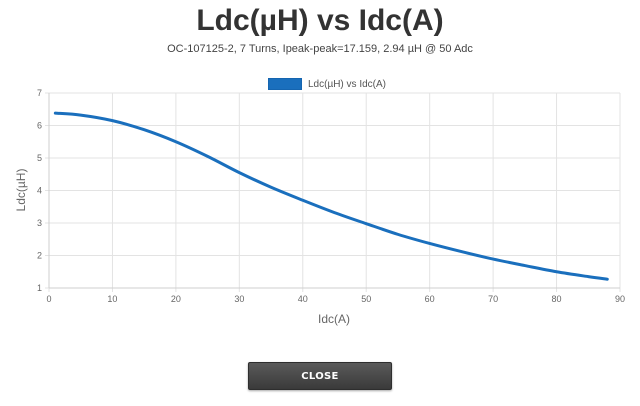 This screenshot has width=640, height=406. I want to click on y-tick-label: 5, so click(39, 158).